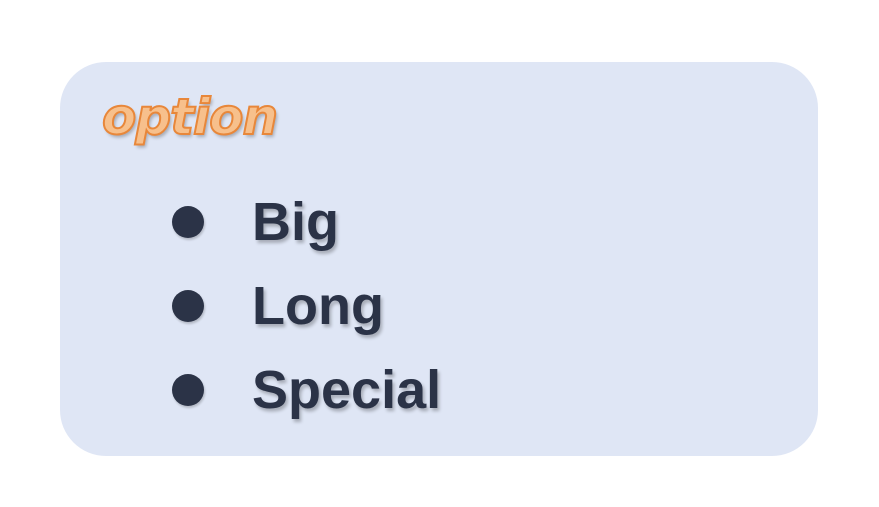 The height and width of the screenshot is (507, 879). I want to click on option-label-long: Long, so click(318, 306).